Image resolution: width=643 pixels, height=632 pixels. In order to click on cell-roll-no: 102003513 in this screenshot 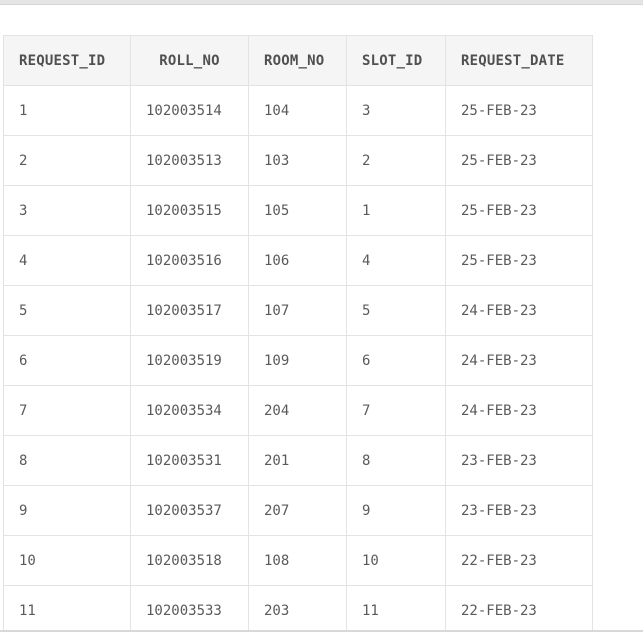, I will do `click(189, 160)`.